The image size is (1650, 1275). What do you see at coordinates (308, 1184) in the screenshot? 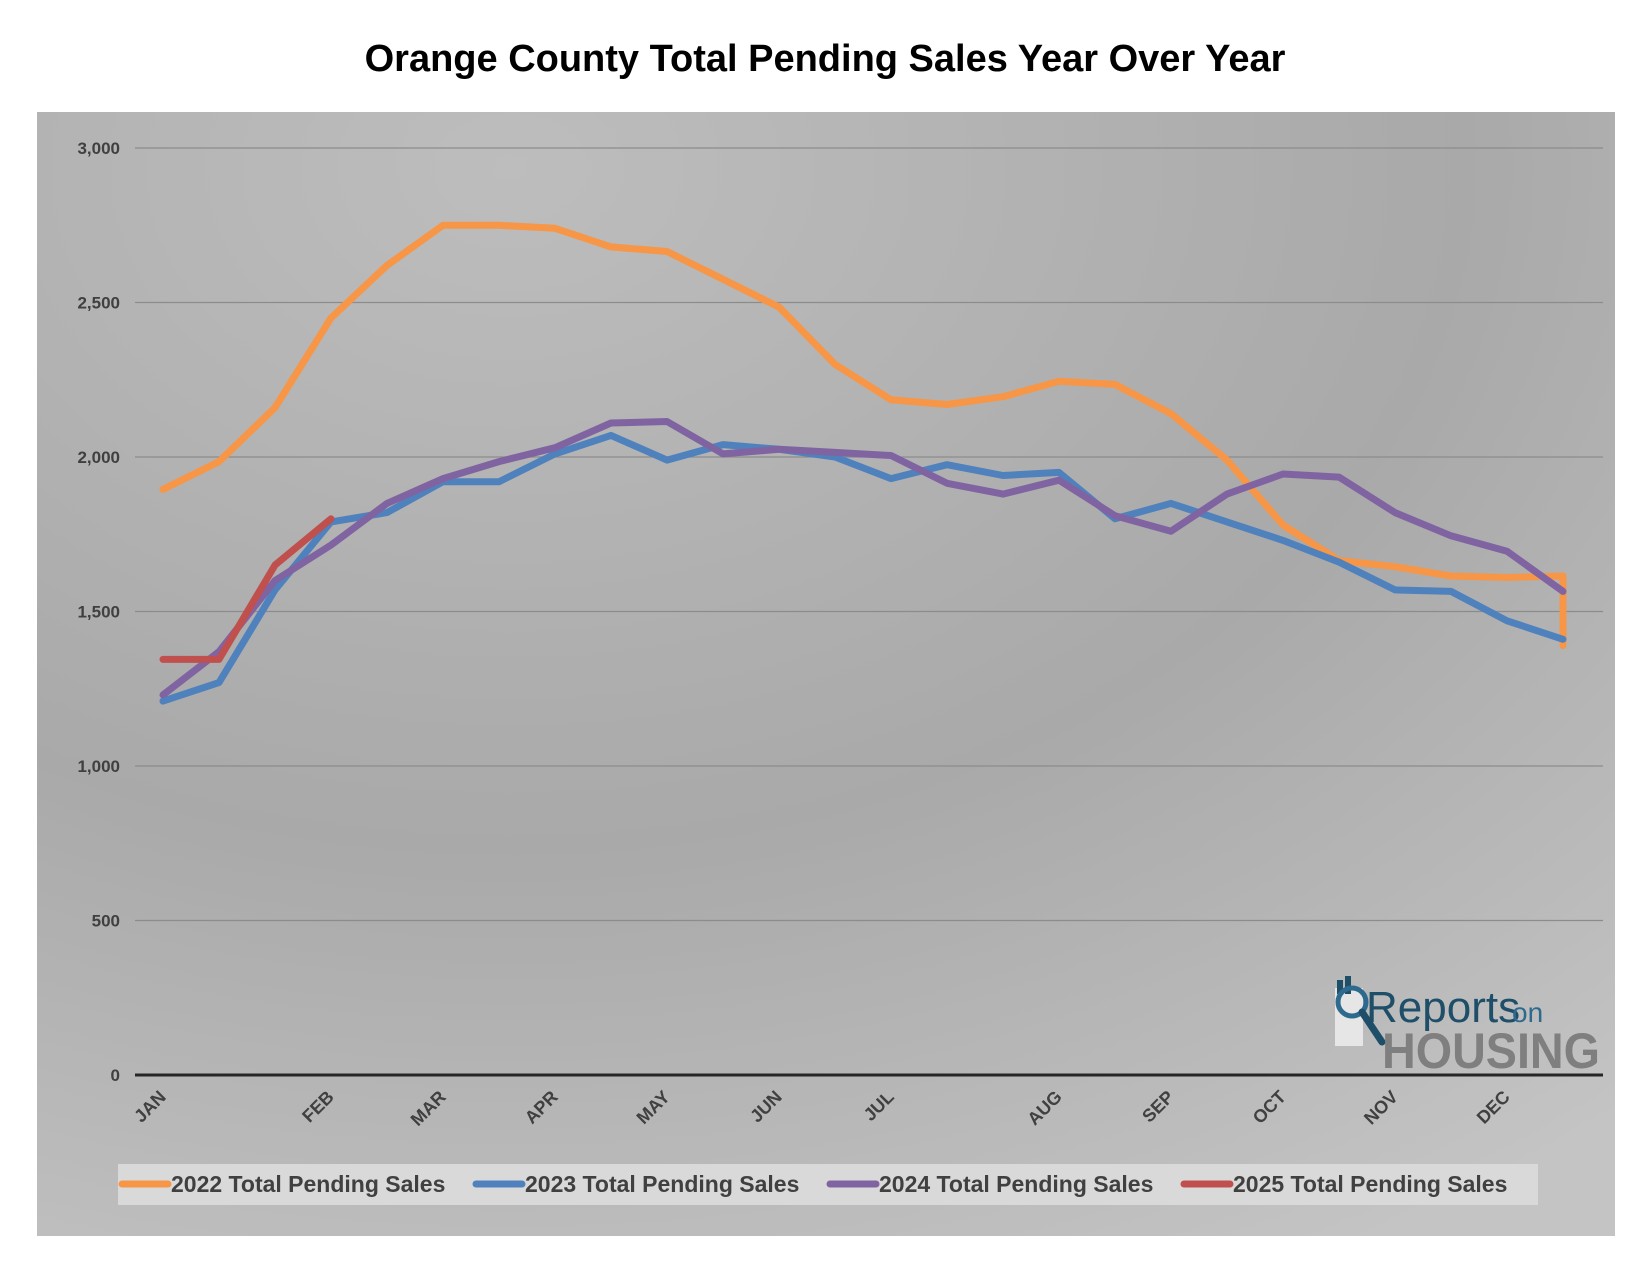
I see `legend-label: 2022 Total Pending Sales` at bounding box center [308, 1184].